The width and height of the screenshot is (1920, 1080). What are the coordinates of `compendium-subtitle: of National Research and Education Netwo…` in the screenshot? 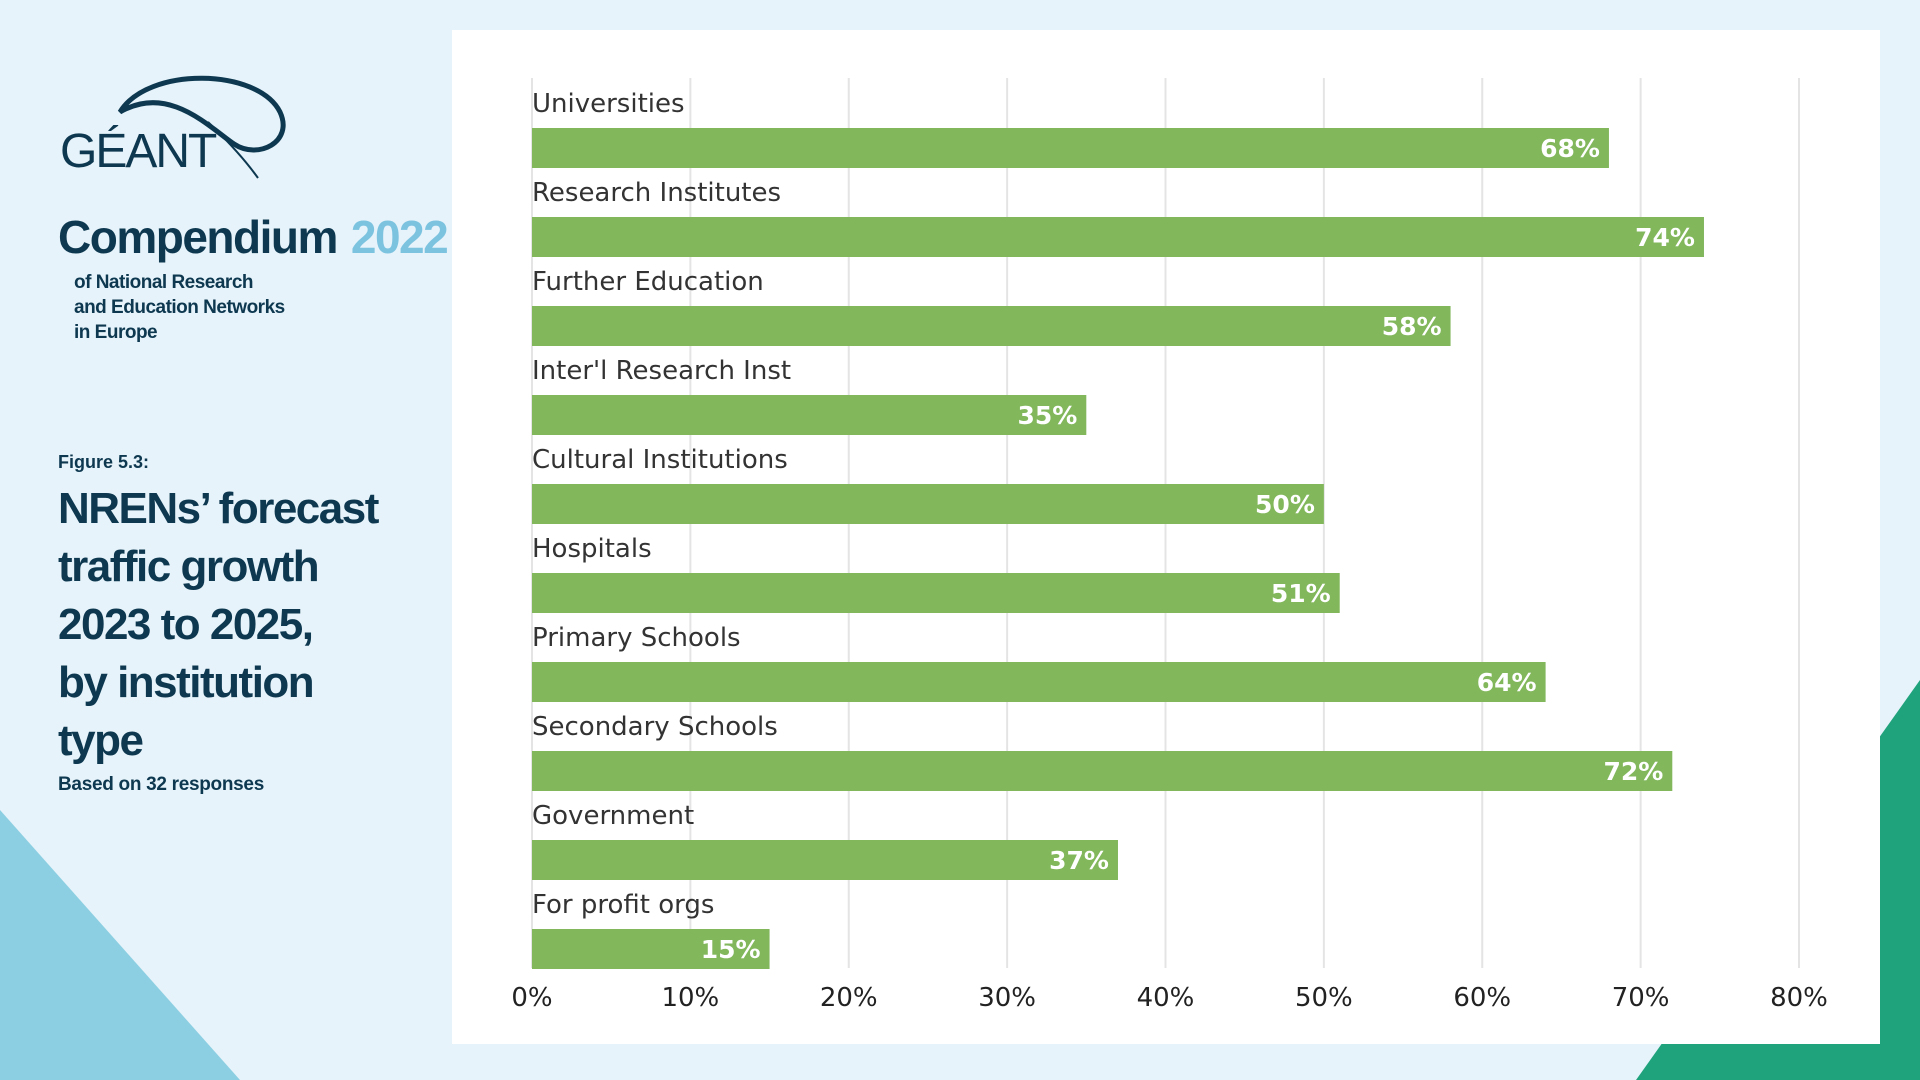 It's located at (204, 307).